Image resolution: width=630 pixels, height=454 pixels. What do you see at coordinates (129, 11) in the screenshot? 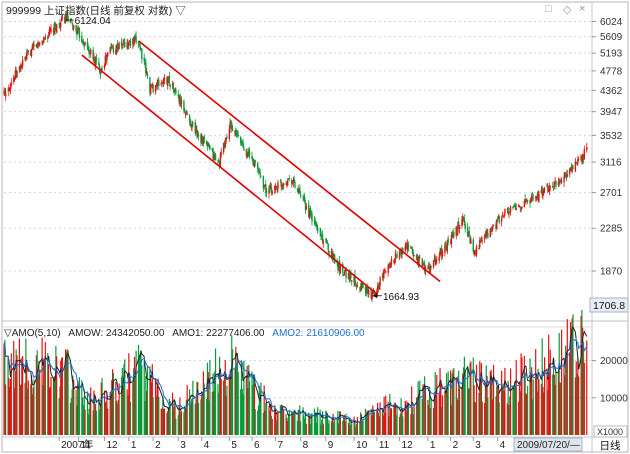
I see `chart-mode: (日线 前复权 对数)` at bounding box center [129, 11].